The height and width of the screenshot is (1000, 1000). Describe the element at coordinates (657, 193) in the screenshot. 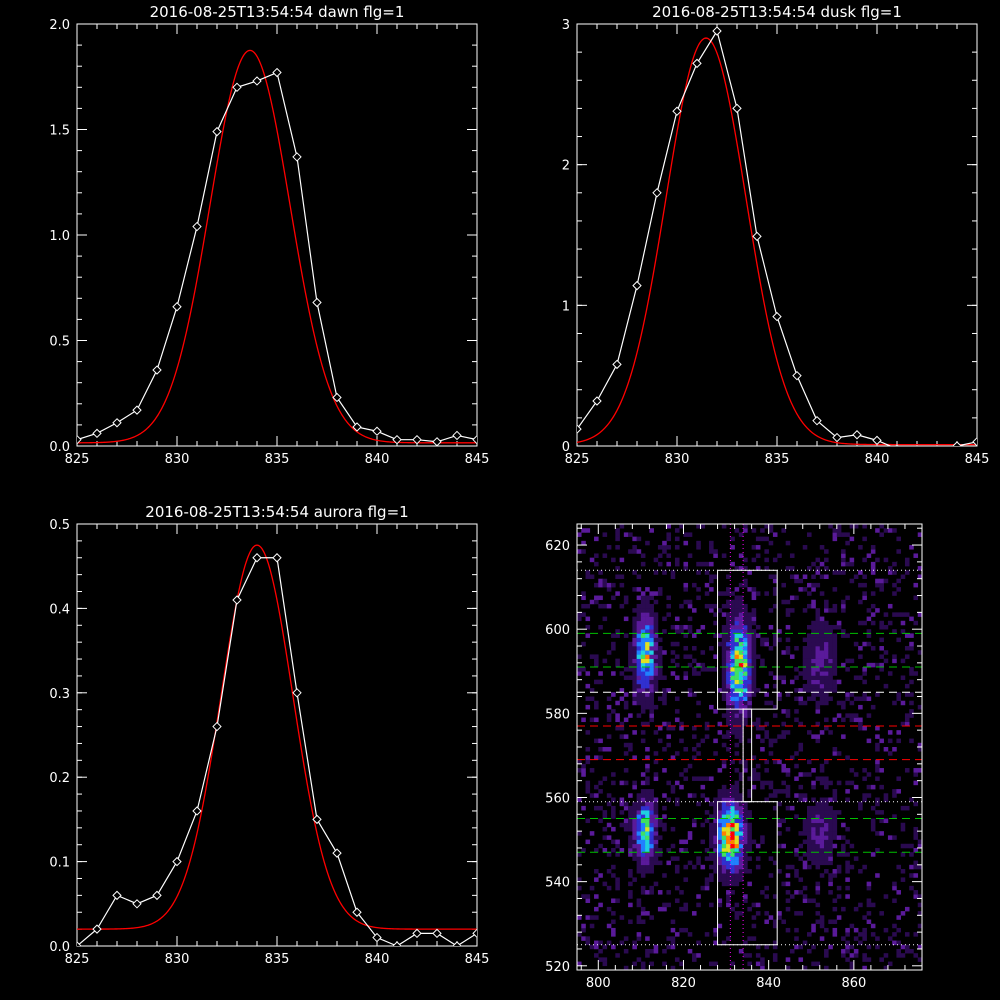

I see `data-point-diamond` at that location.